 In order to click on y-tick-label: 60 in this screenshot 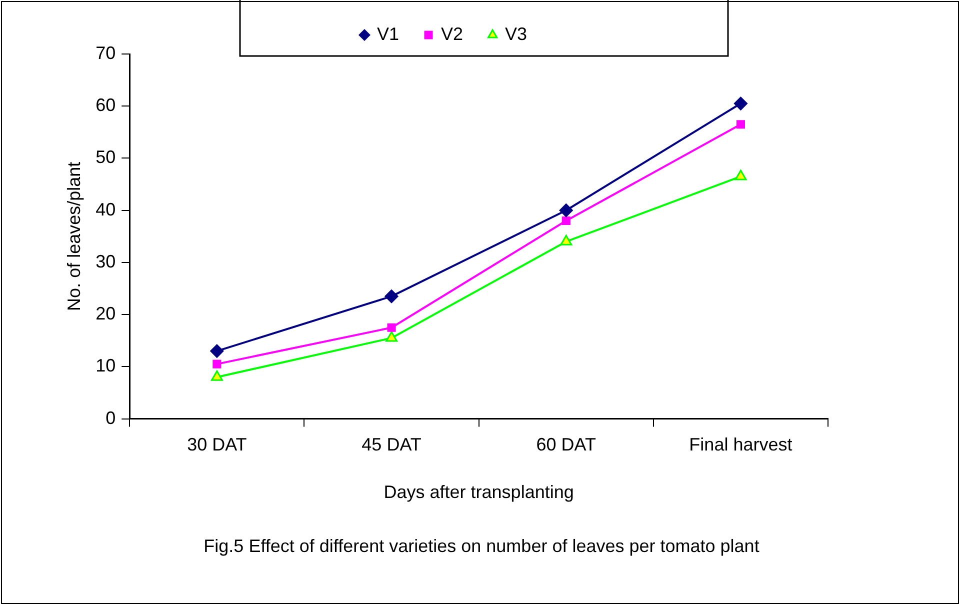, I will do `click(106, 105)`.